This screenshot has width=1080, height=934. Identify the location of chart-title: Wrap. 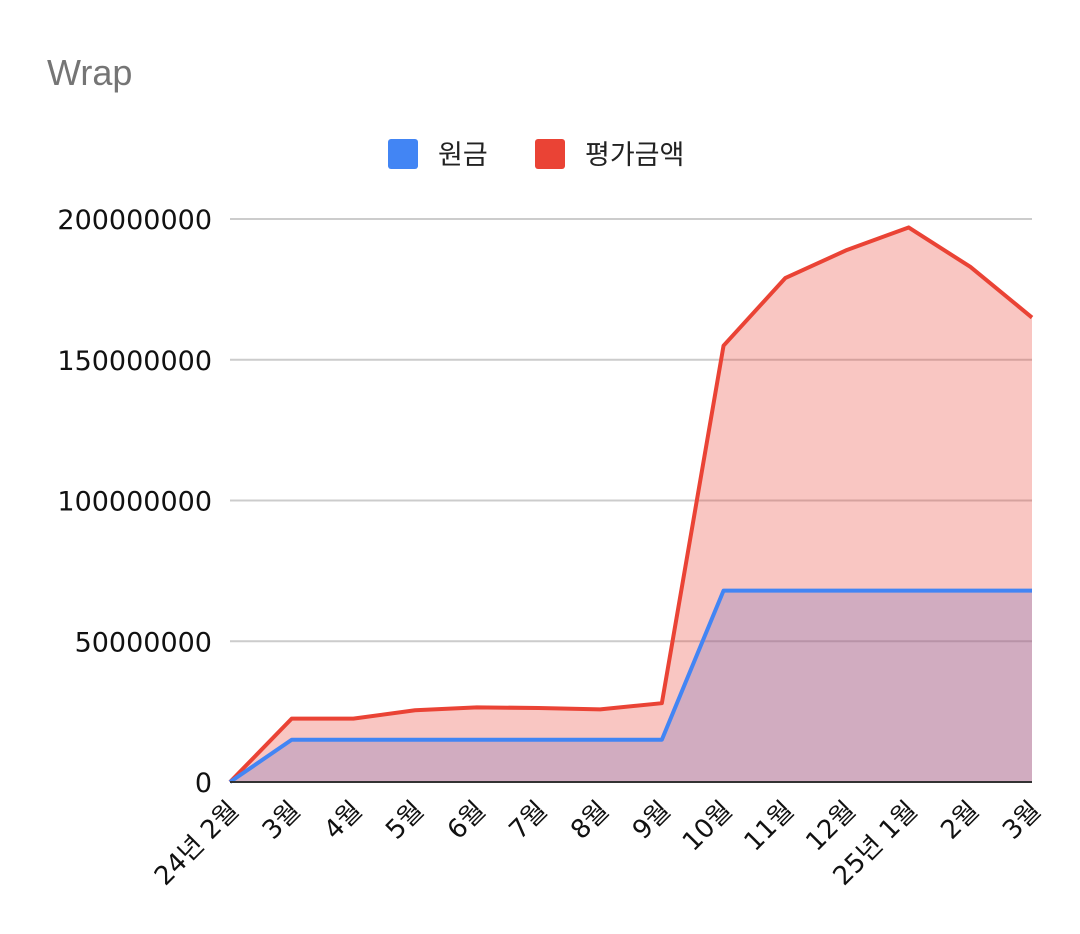
(90, 72).